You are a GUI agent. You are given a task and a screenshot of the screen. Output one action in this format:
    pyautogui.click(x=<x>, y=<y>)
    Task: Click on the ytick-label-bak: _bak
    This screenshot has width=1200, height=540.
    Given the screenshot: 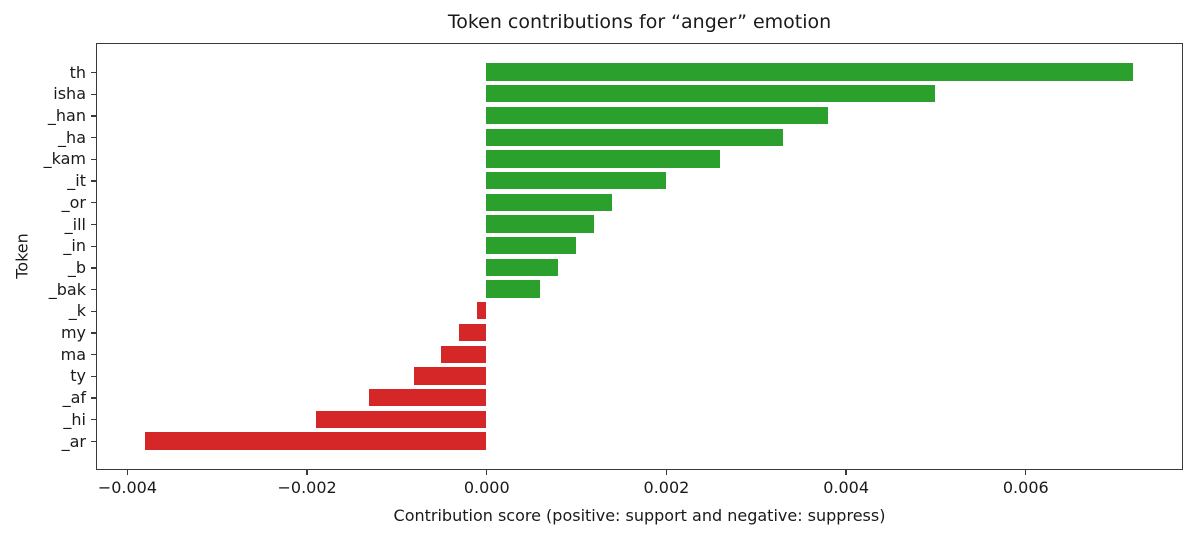 What is the action you would take?
    pyautogui.click(x=67, y=289)
    